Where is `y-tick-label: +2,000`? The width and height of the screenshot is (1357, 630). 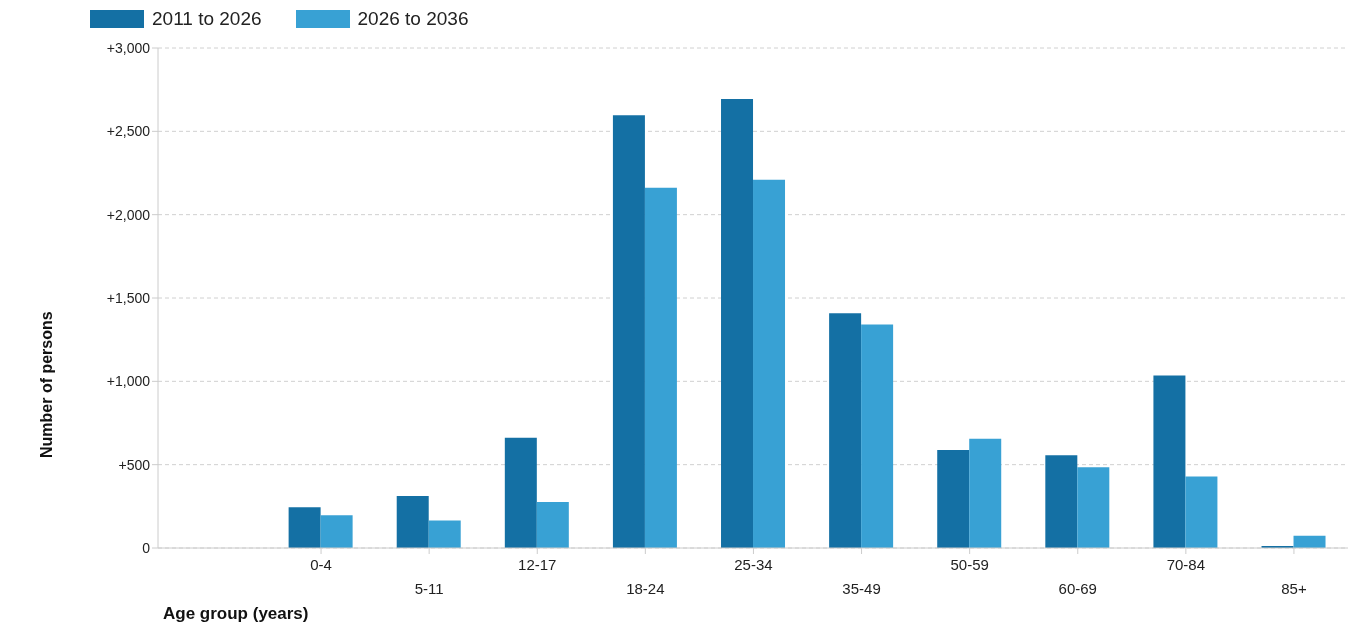
y-tick-label: +2,000 is located at coordinates (128, 214).